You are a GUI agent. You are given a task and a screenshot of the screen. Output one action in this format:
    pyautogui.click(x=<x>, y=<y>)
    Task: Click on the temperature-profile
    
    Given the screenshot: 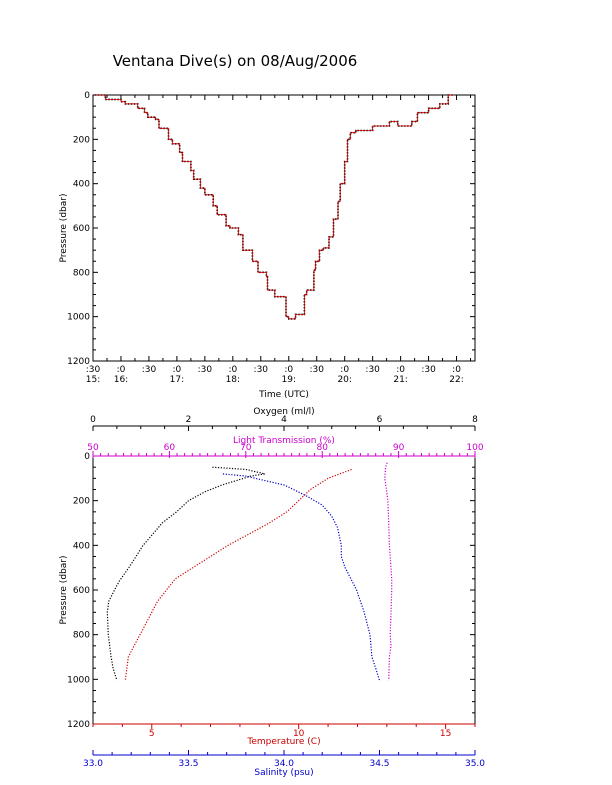 What is the action you would take?
    pyautogui.click(x=238, y=574)
    